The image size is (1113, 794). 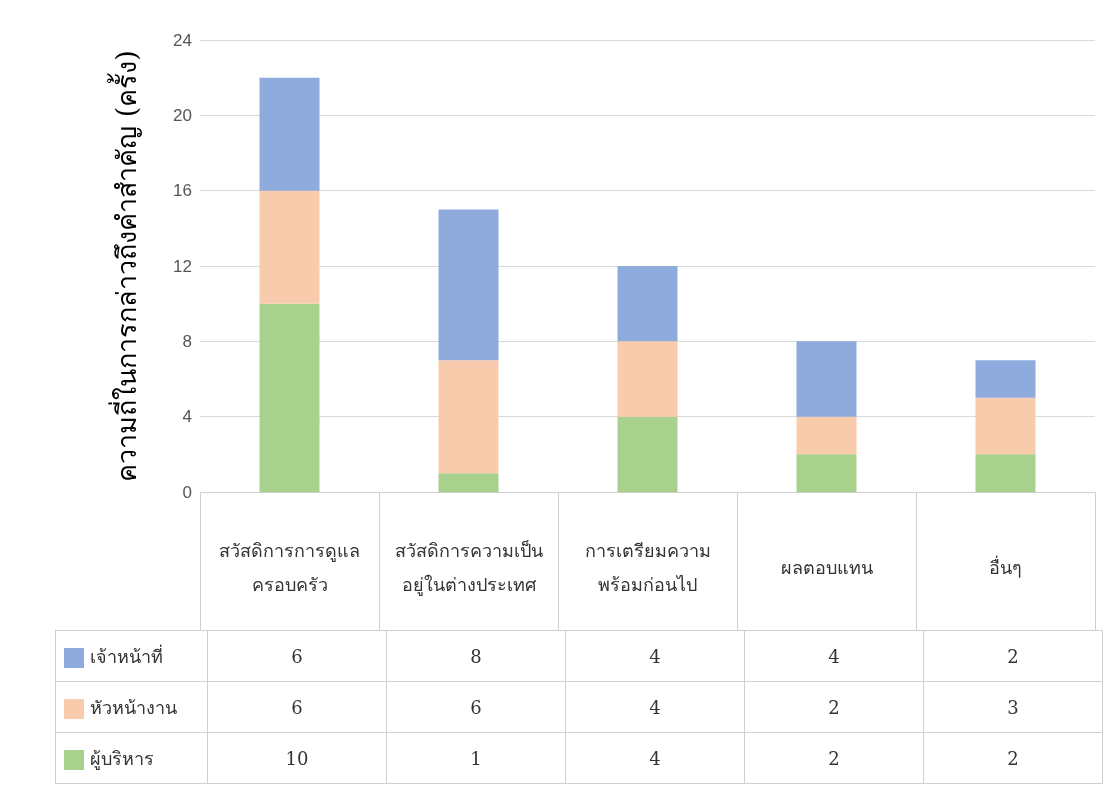 I want to click on y-tick-label: 12, so click(x=182, y=266).